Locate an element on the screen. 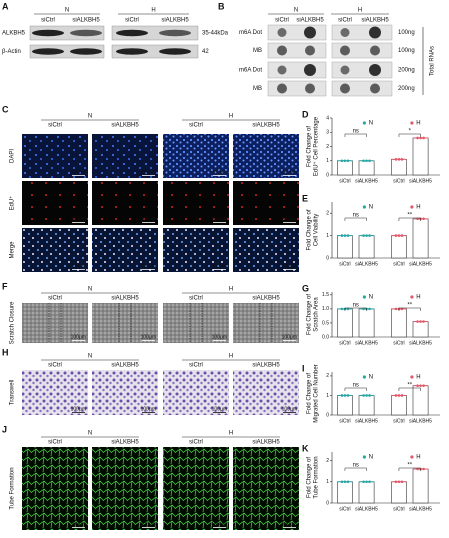  amount-label: 200ng is located at coordinates (406, 71).